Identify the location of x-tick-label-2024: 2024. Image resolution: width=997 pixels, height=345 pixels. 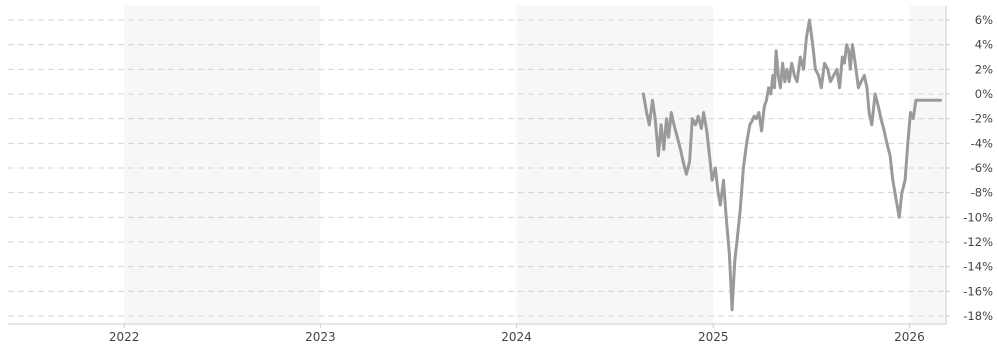
(516, 337).